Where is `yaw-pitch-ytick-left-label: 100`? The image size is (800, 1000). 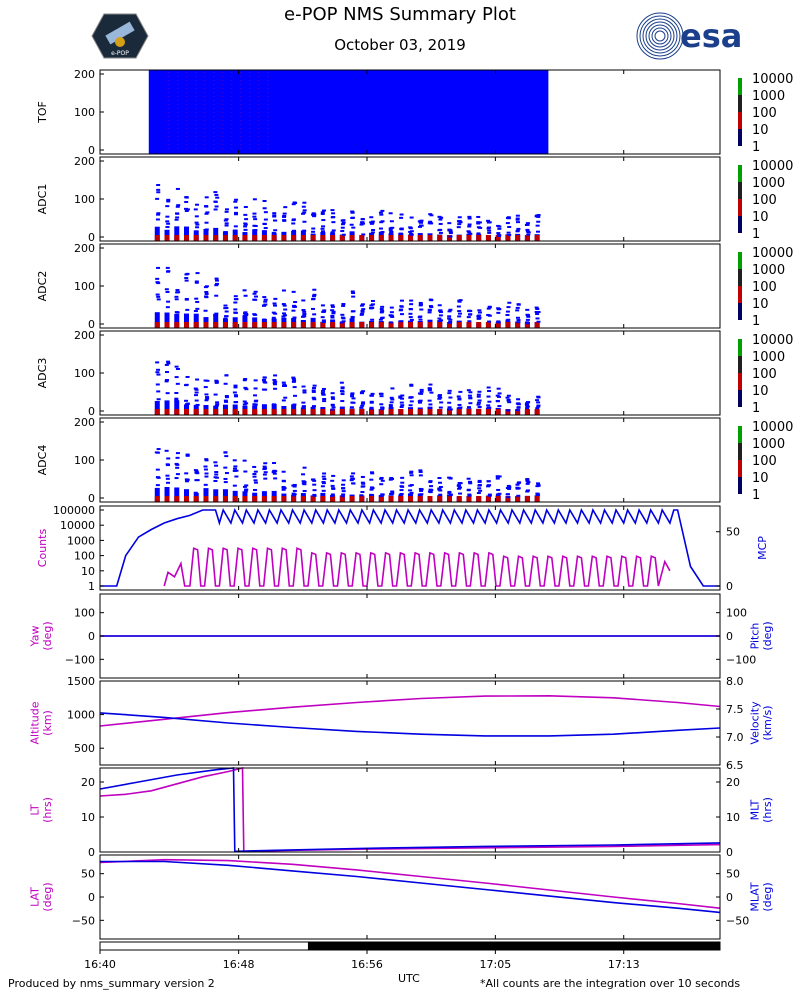 yaw-pitch-ytick-left-label: 100 is located at coordinates (84, 613).